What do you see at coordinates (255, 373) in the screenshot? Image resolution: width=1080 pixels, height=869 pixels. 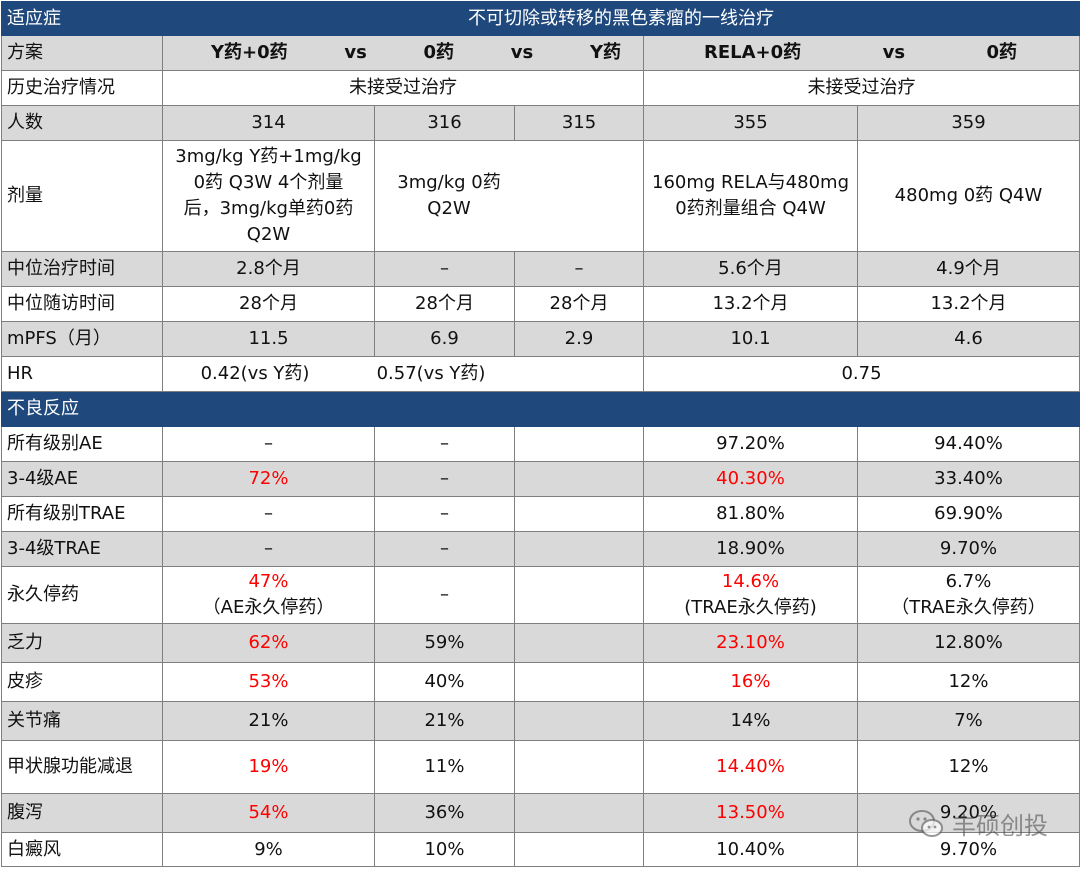 I see `hr-value-a: 0.42(vs Y药)` at bounding box center [255, 373].